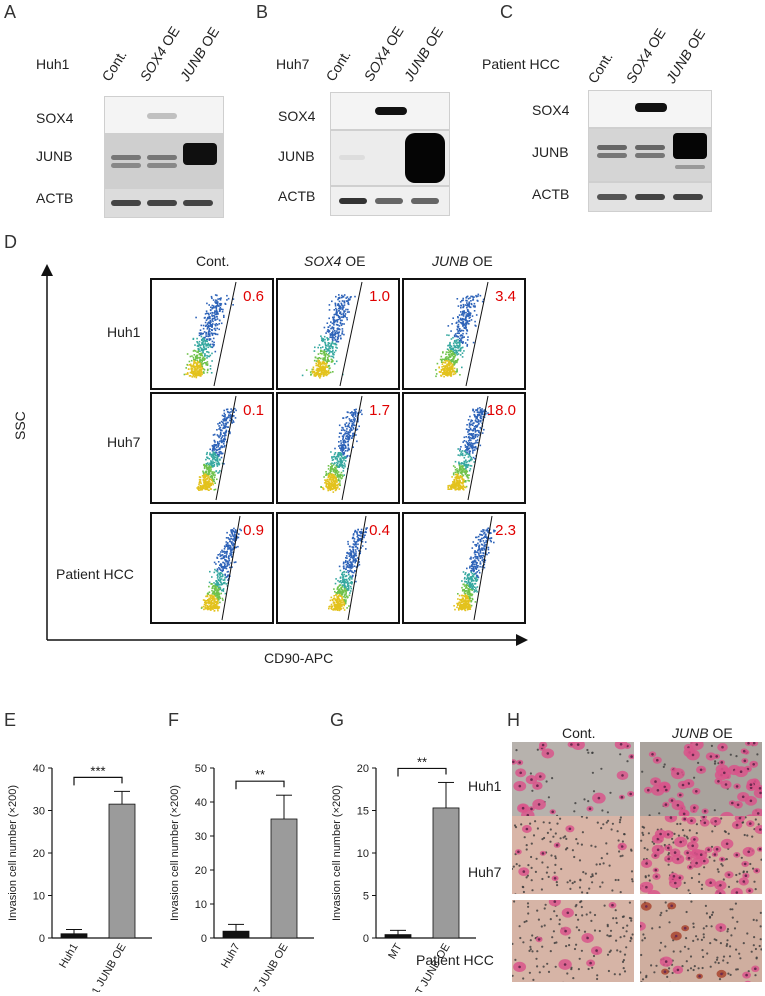  Describe the element at coordinates (464, 334) in the screenshot. I see `flow-plot: 3.4` at that location.